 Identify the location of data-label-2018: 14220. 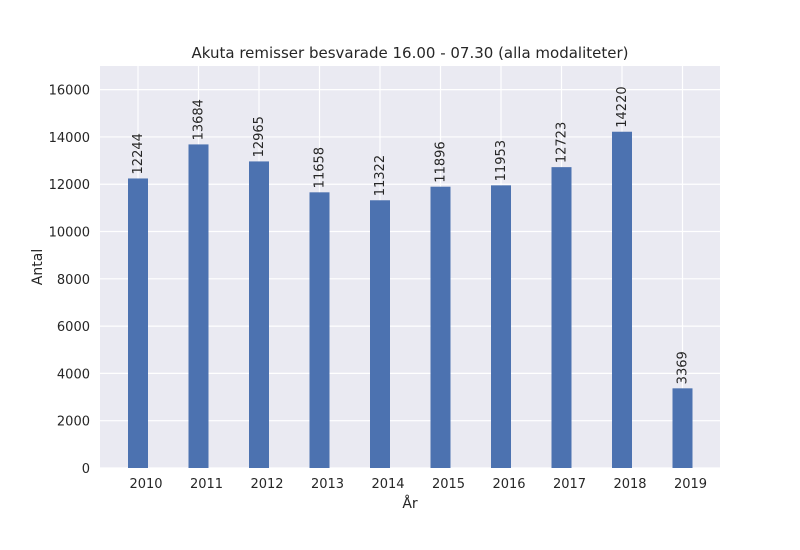
(622, 106).